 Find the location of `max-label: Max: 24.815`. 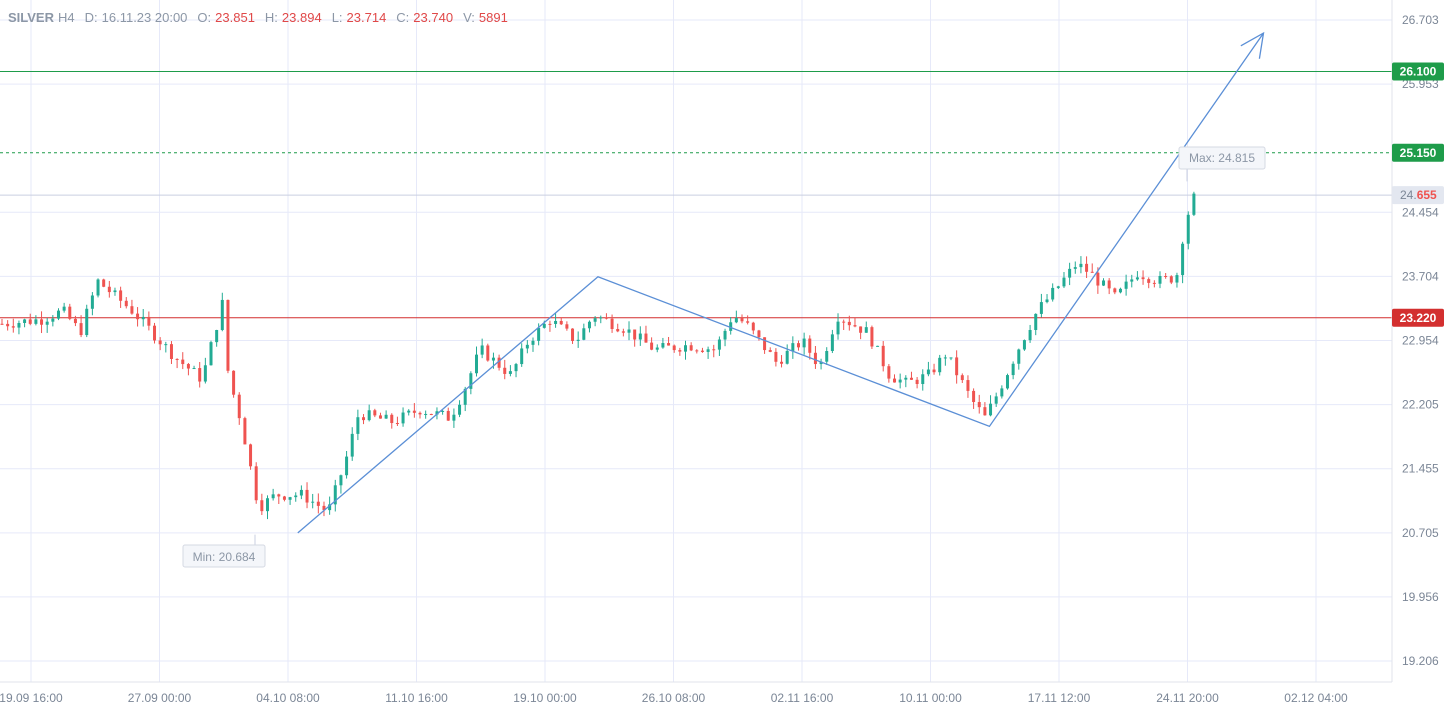

max-label: Max: 24.815 is located at coordinates (1222, 158).